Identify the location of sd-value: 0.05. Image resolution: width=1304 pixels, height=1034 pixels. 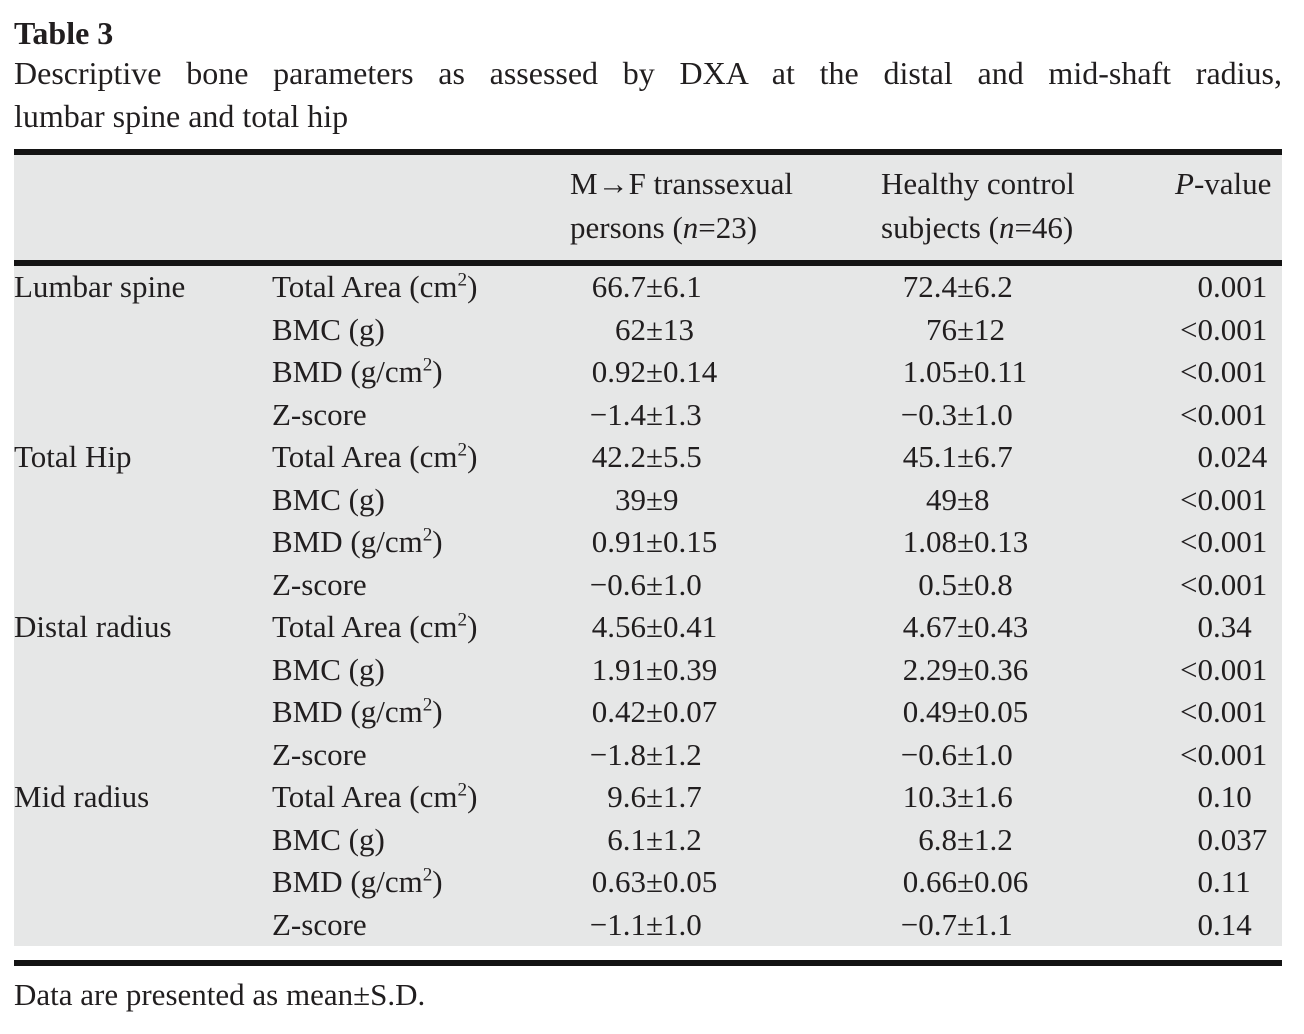
(690, 881).